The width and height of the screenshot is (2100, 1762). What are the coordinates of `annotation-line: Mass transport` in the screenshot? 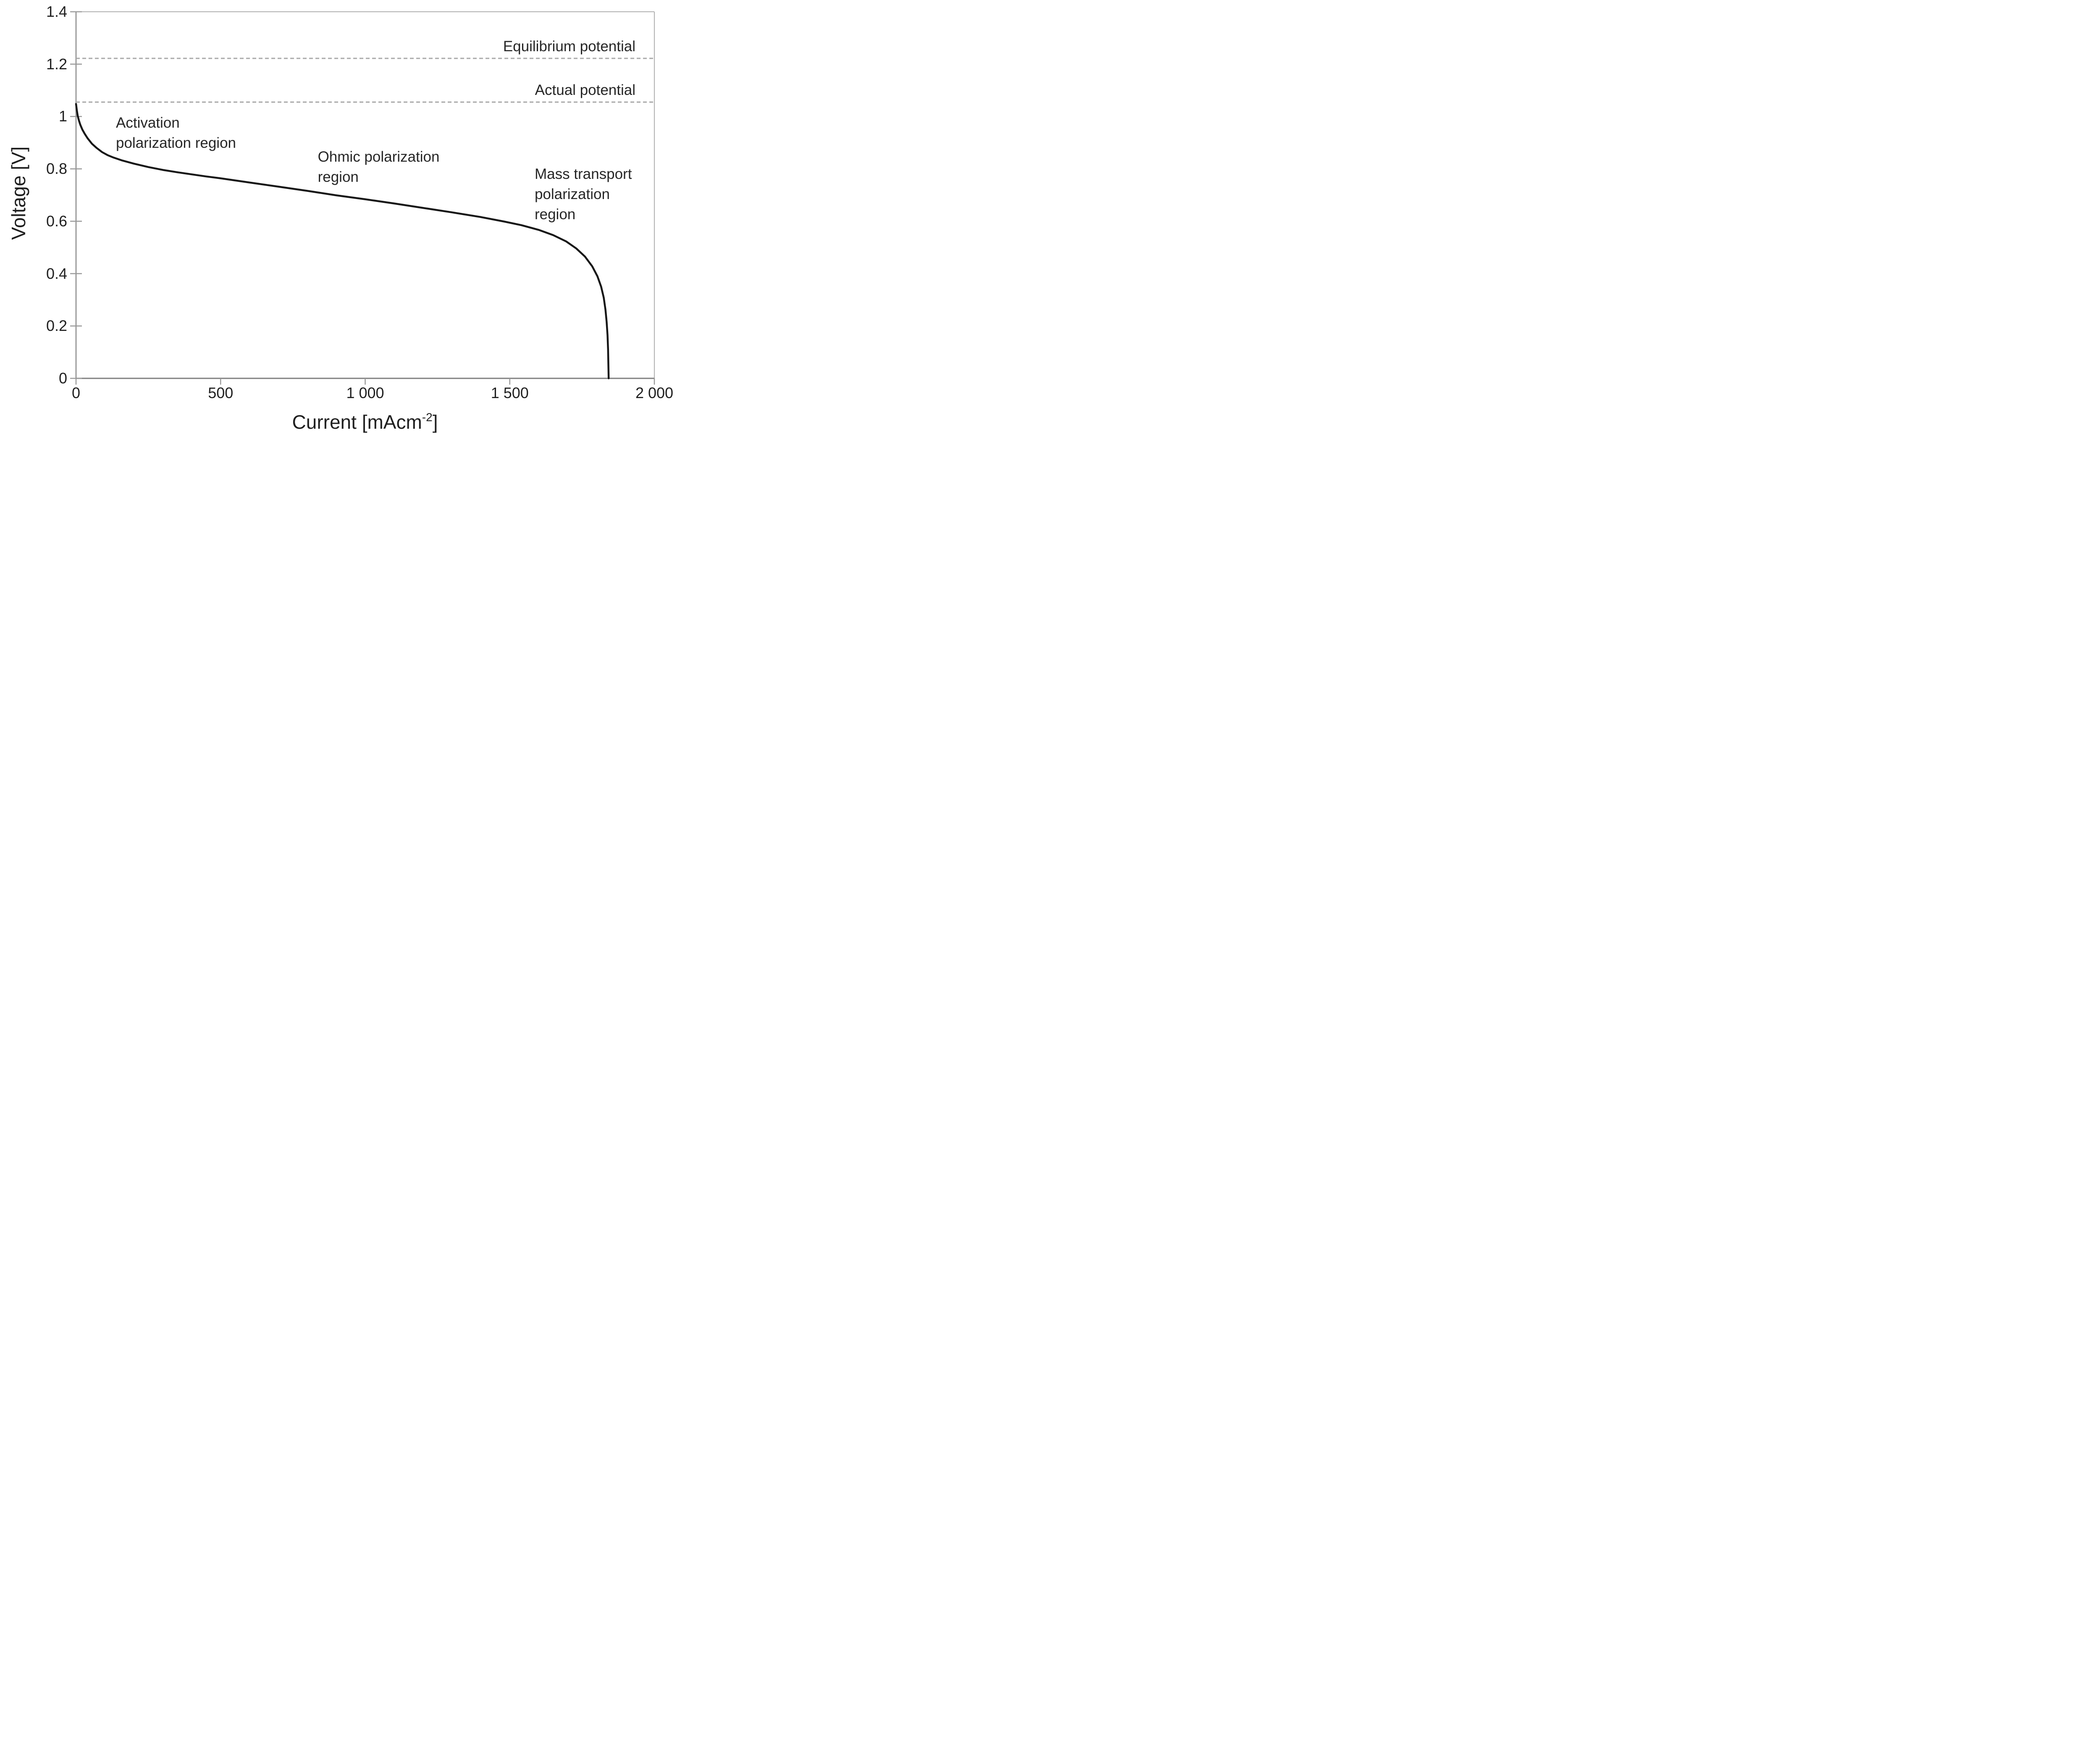 It's located at (583, 173).